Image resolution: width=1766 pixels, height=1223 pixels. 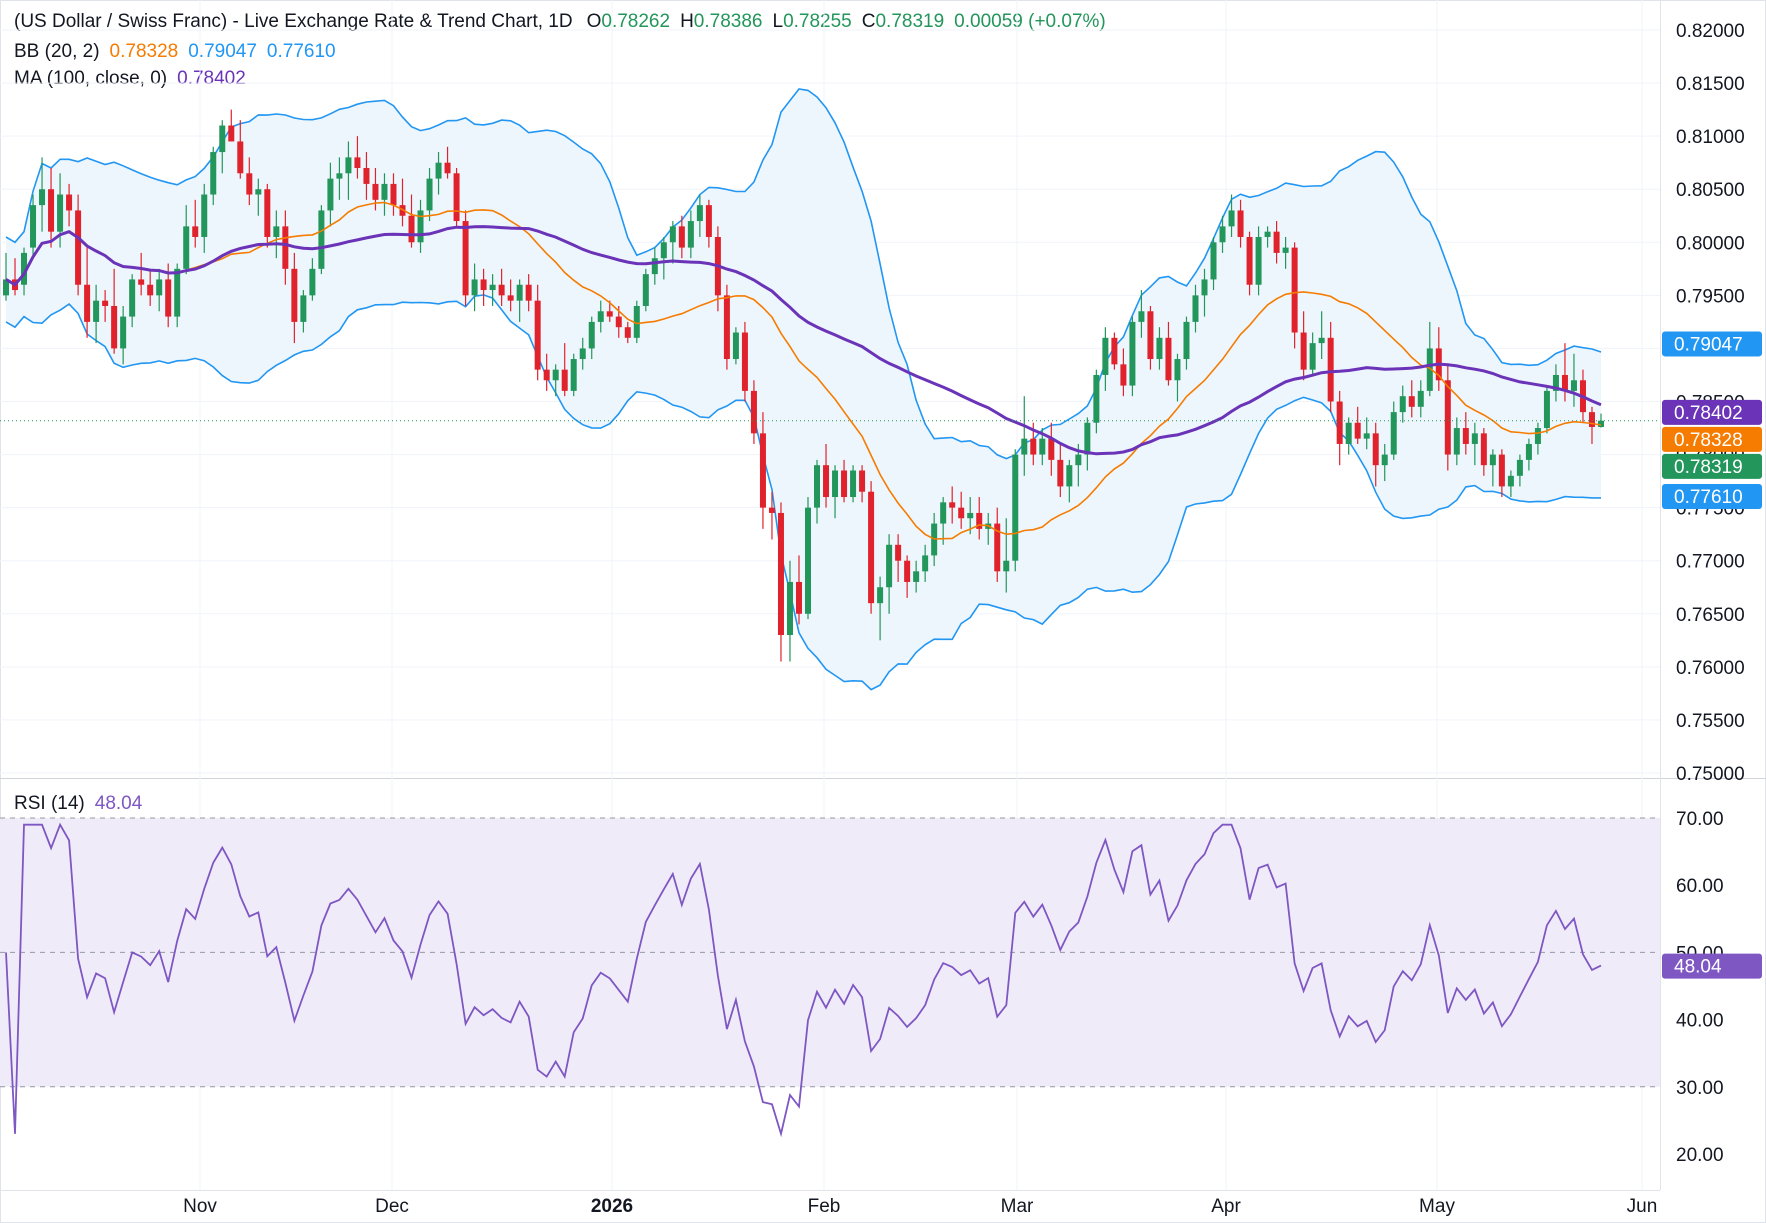 What do you see at coordinates (687, 21) in the screenshot?
I see `high-label: H` at bounding box center [687, 21].